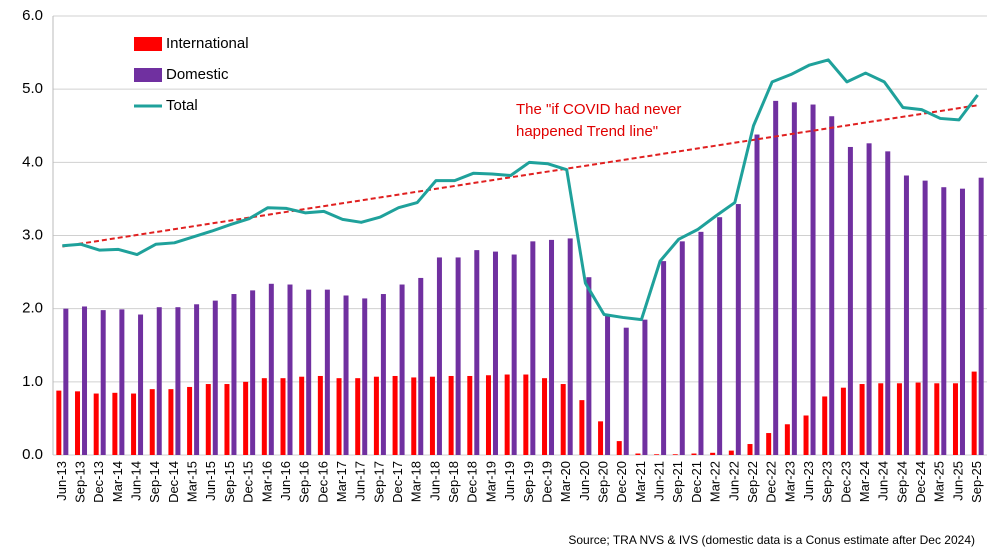 This screenshot has width=993, height=552. What do you see at coordinates (677, 482) in the screenshot?
I see `x-tick-label: Sep-21` at bounding box center [677, 482].